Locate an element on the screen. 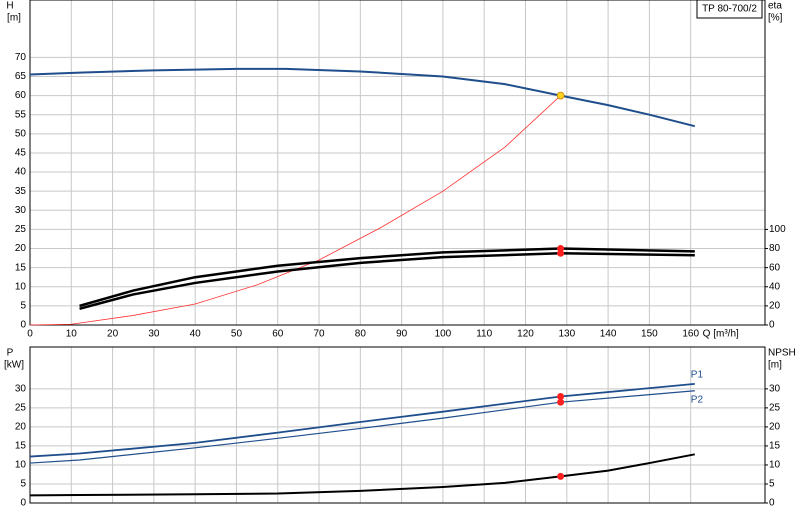 The height and width of the screenshot is (520, 800). series-label: P2 is located at coordinates (697, 399).